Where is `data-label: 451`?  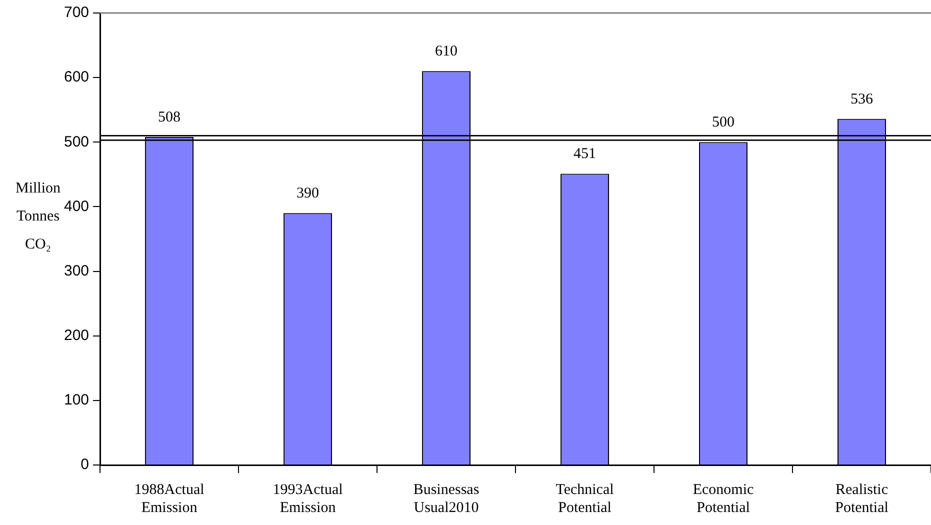
data-label: 451 is located at coordinates (585, 154).